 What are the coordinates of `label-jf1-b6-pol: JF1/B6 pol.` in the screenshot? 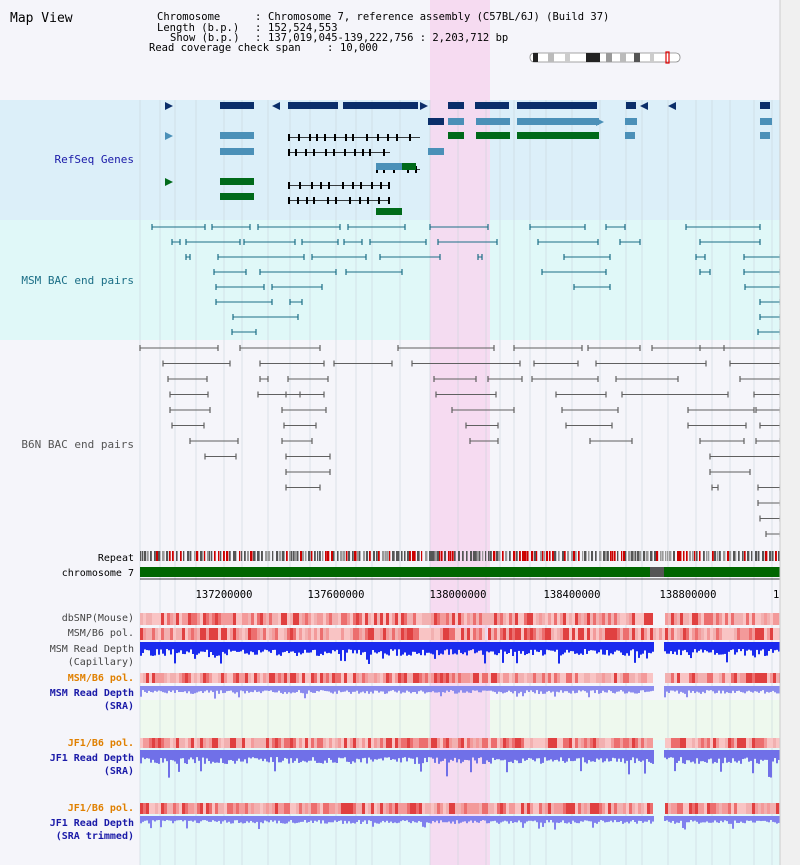 It's located at (101, 743).